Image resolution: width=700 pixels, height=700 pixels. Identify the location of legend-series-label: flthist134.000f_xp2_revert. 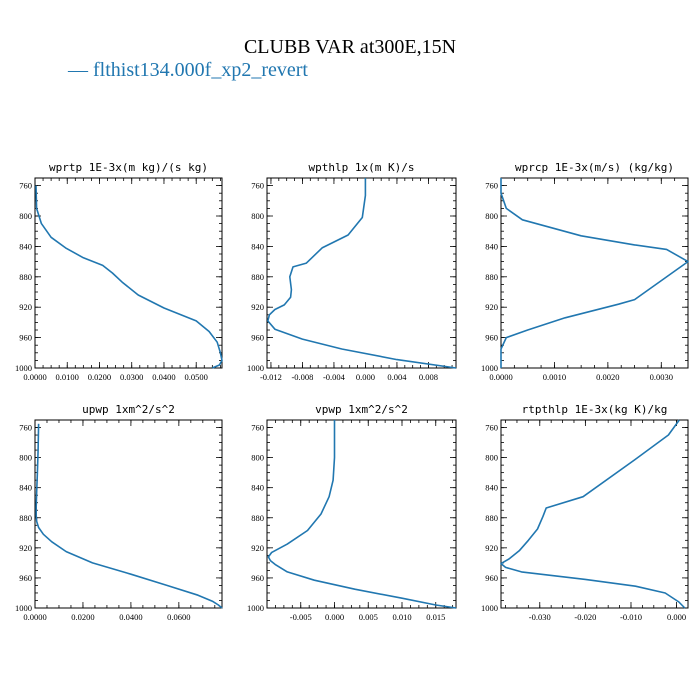
(200, 70).